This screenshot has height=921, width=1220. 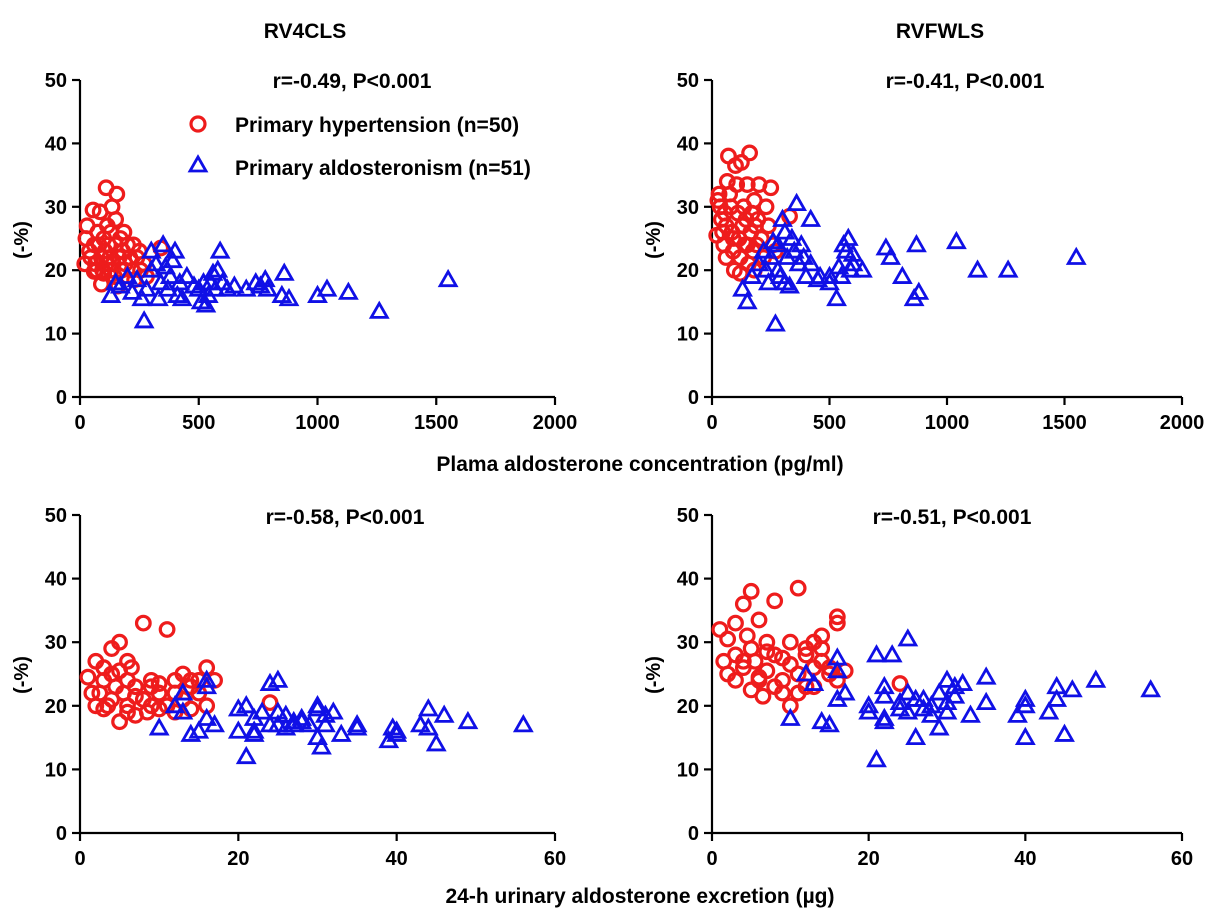 I want to click on correlation-stat: r=-0.49, P<0.001, so click(x=352, y=81).